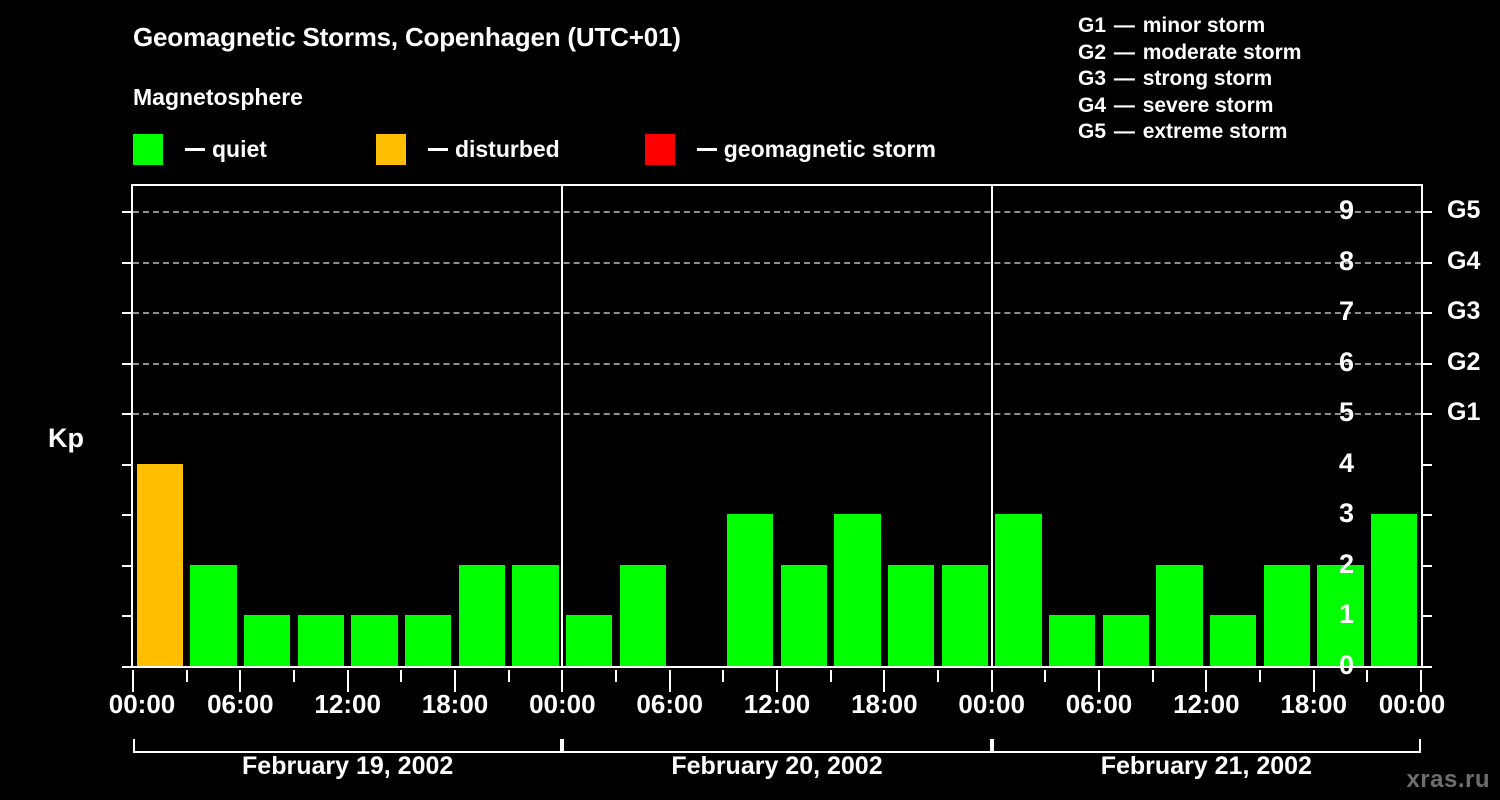 The width and height of the screenshot is (1500, 800). What do you see at coordinates (777, 766) in the screenshot?
I see `day-label: February 20, 2002` at bounding box center [777, 766].